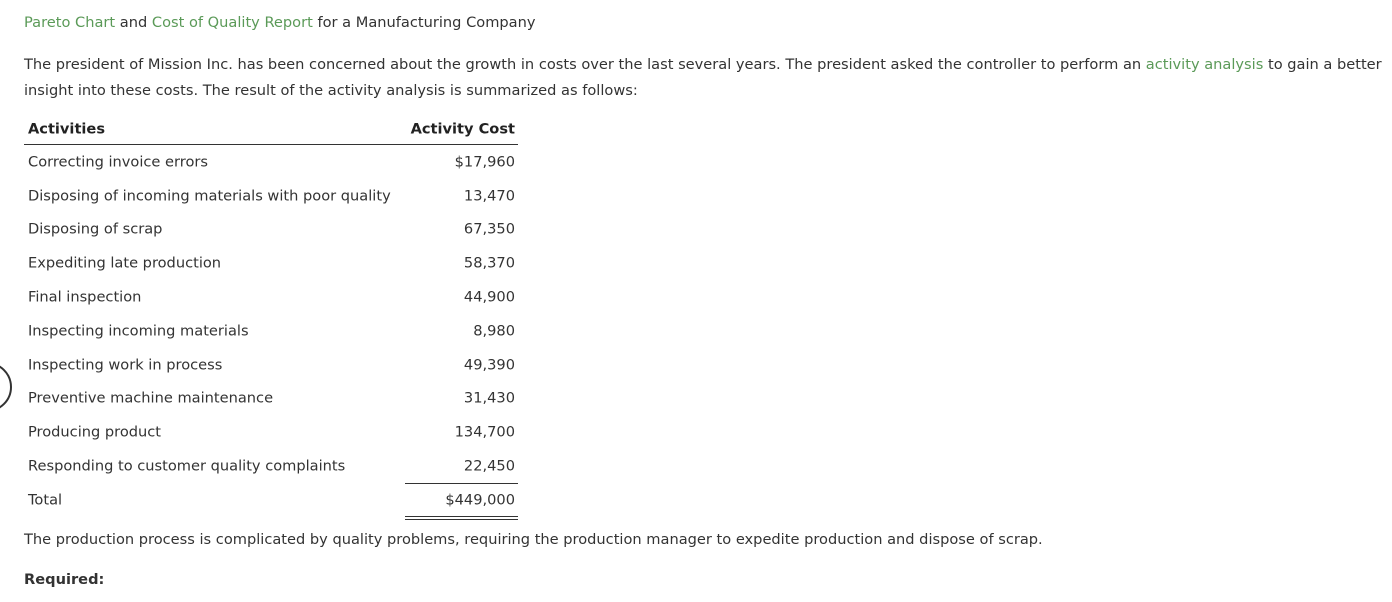 Image resolution: width=1392 pixels, height=602 pixels. I want to click on double-rule, so click(461, 517).